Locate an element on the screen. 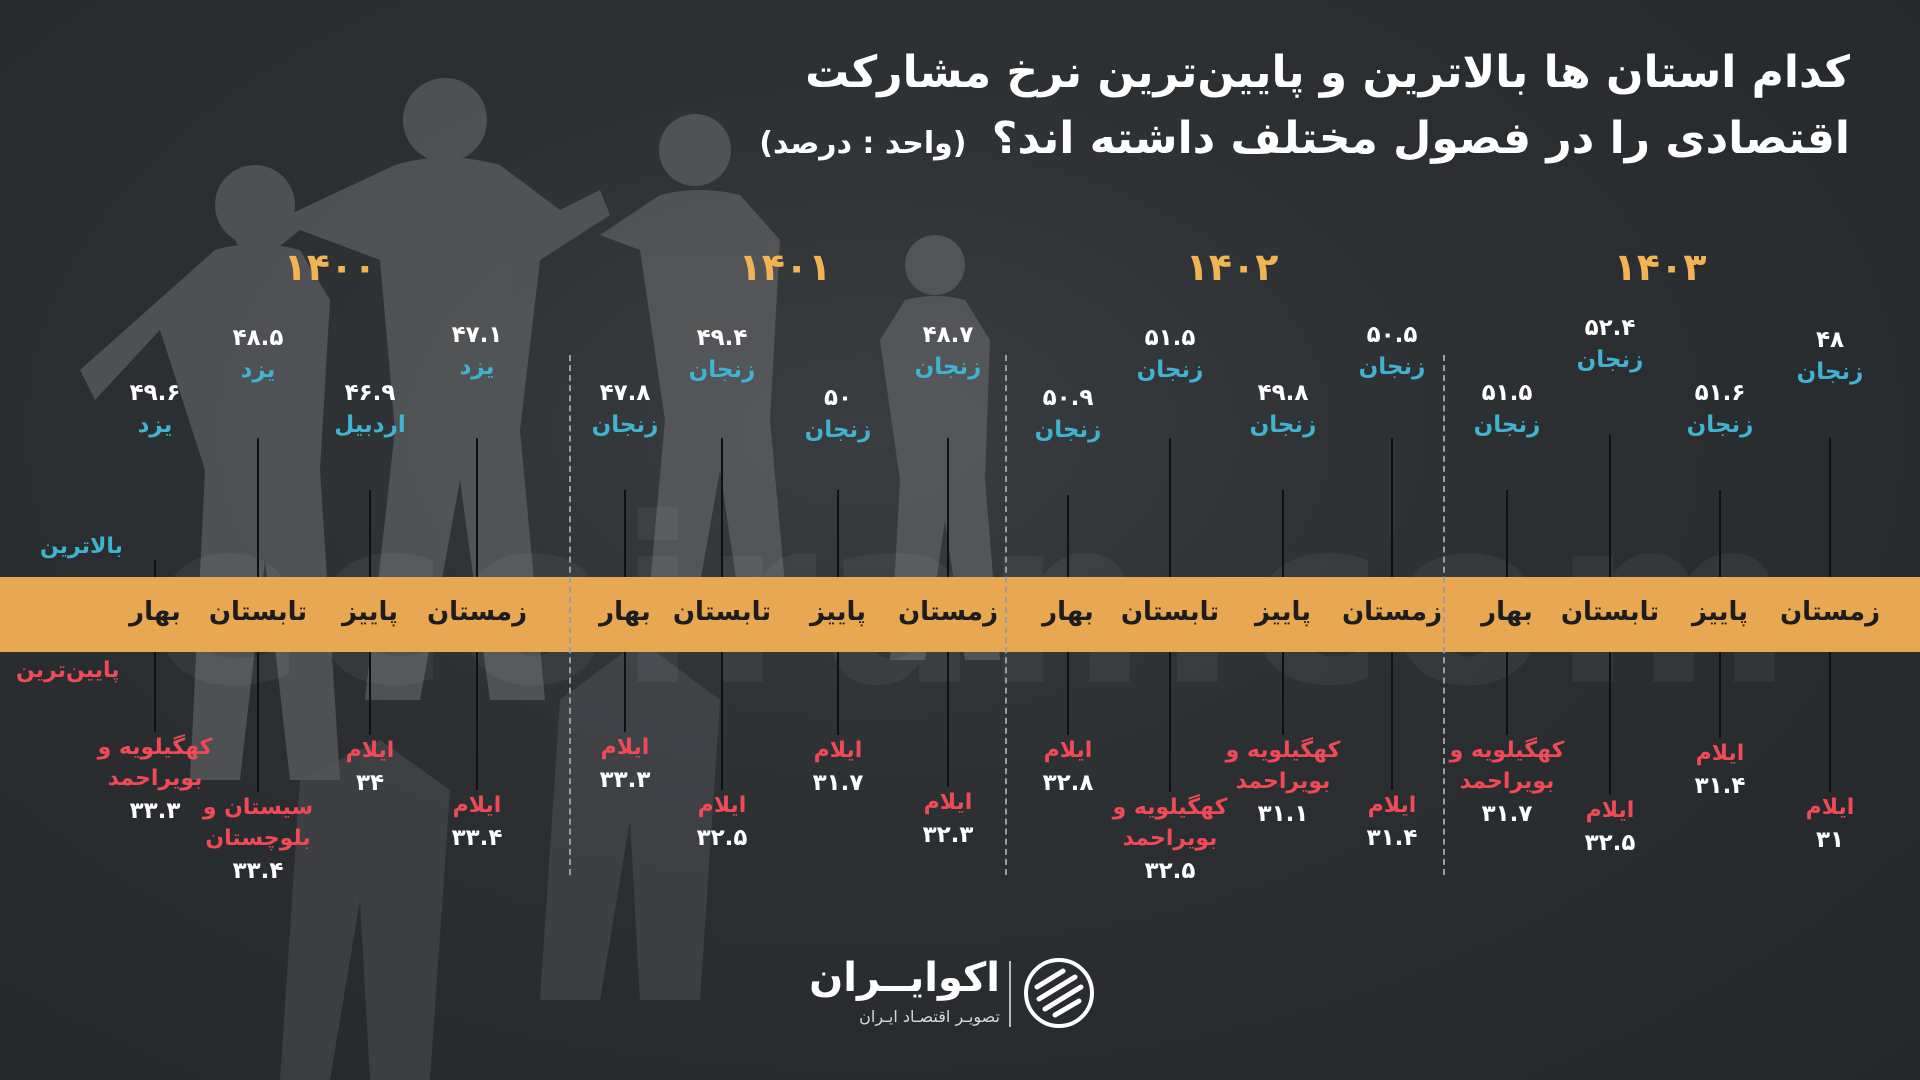  lowest-value: ۳۱ is located at coordinates (1830, 840).